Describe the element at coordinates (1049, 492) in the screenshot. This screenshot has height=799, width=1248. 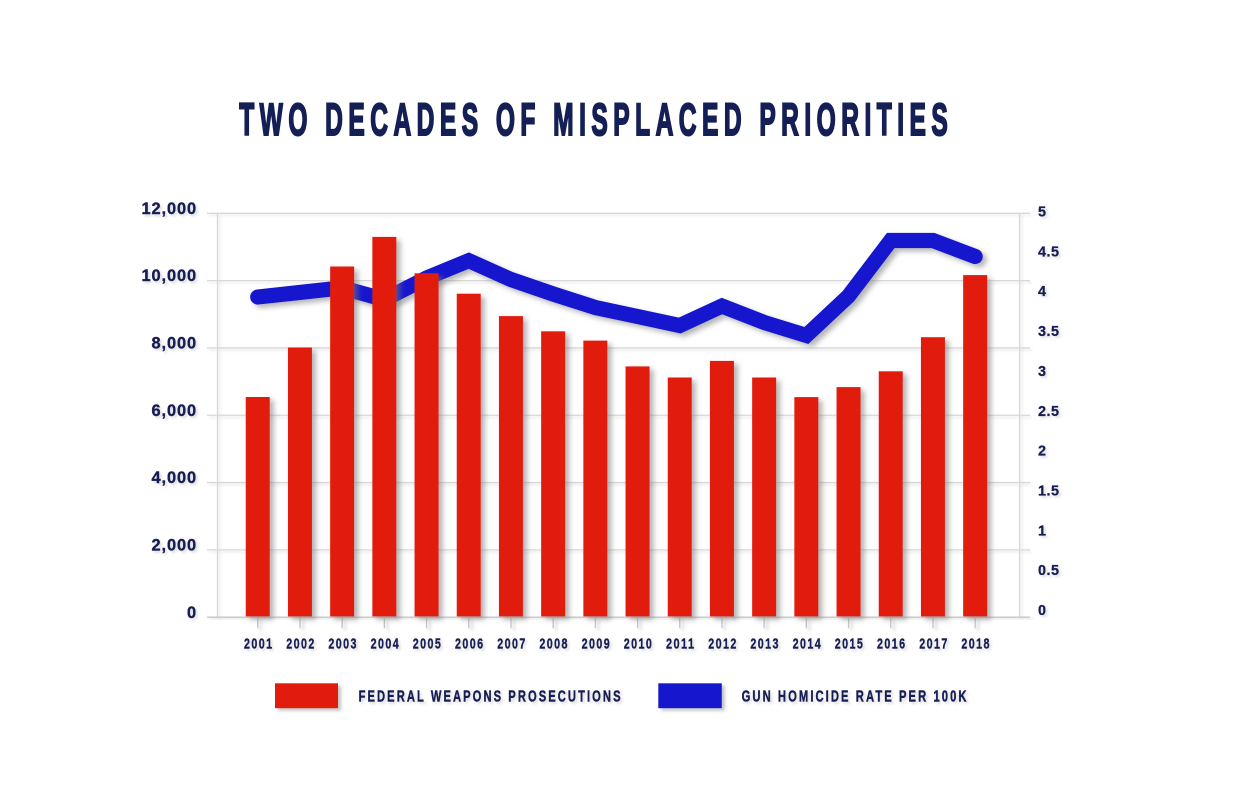
I see `svg-text: 1.5` at that location.